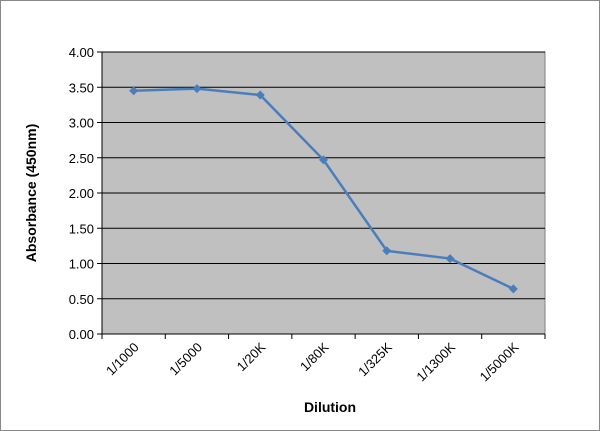 The height and width of the screenshot is (431, 600). What do you see at coordinates (81, 299) in the screenshot?
I see `y-tick-label: 0.50` at bounding box center [81, 299].